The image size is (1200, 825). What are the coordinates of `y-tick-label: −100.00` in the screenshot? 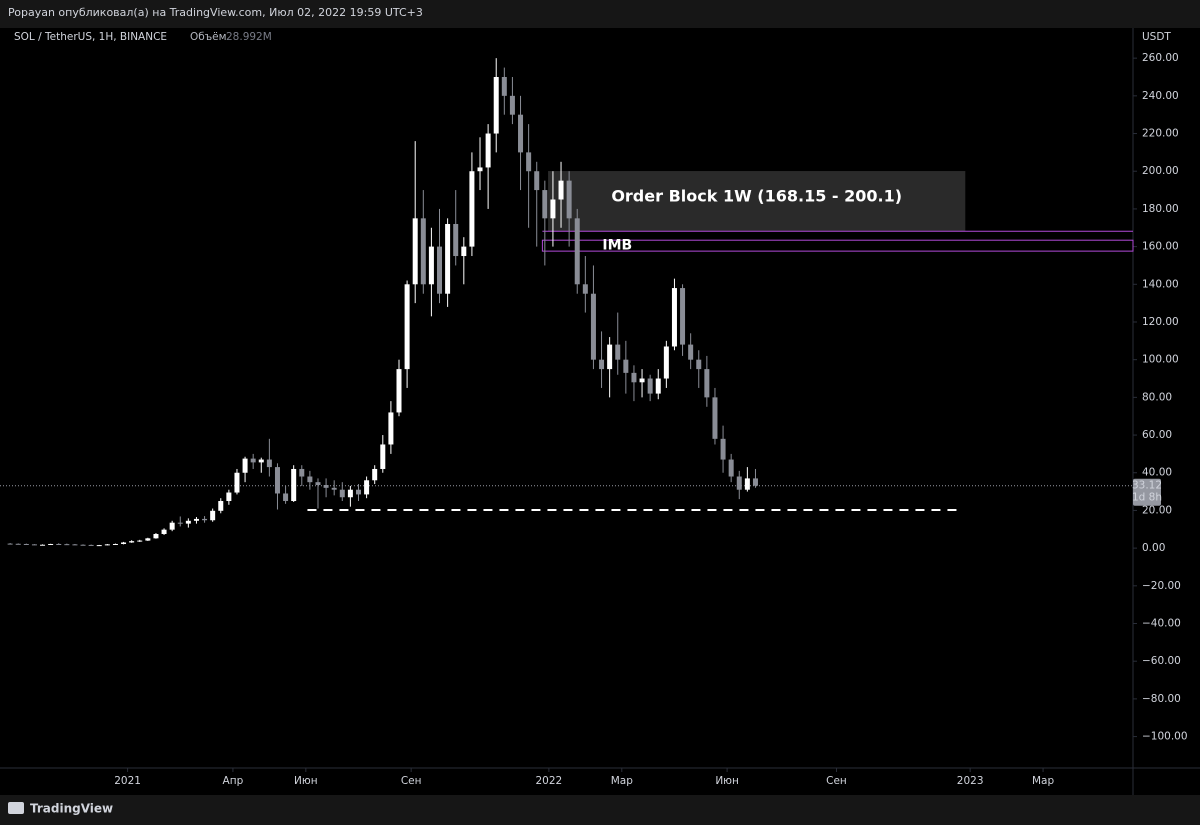 It's located at (1165, 737).